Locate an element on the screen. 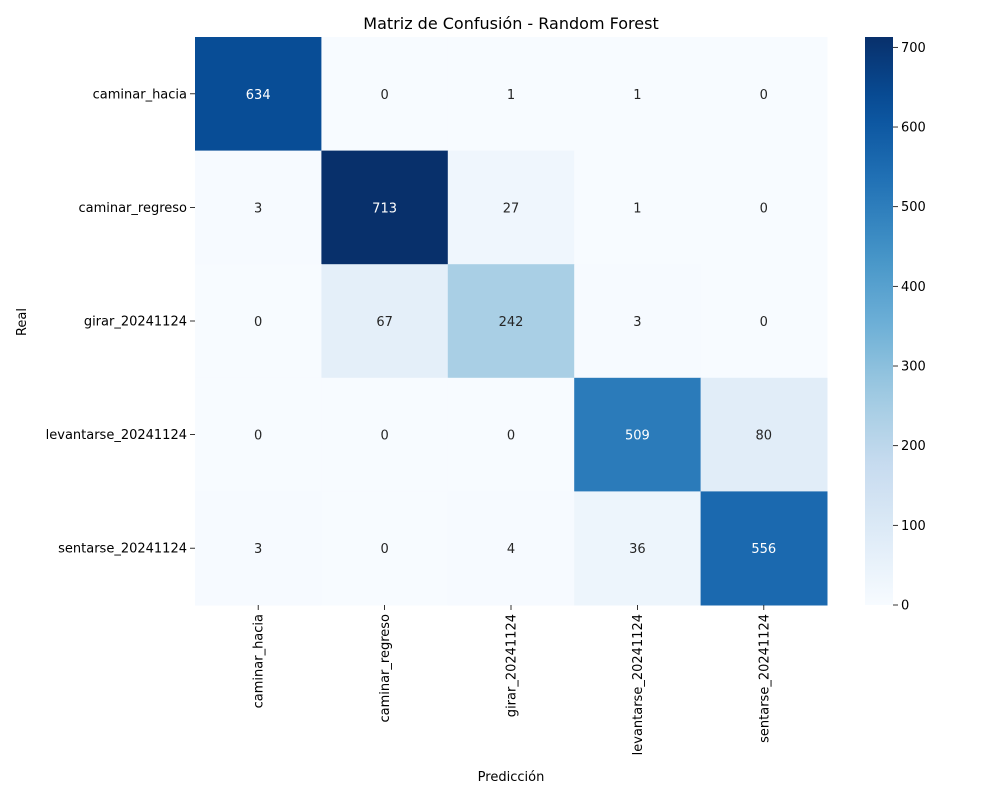  cell-value-label: 4 is located at coordinates (511, 549).